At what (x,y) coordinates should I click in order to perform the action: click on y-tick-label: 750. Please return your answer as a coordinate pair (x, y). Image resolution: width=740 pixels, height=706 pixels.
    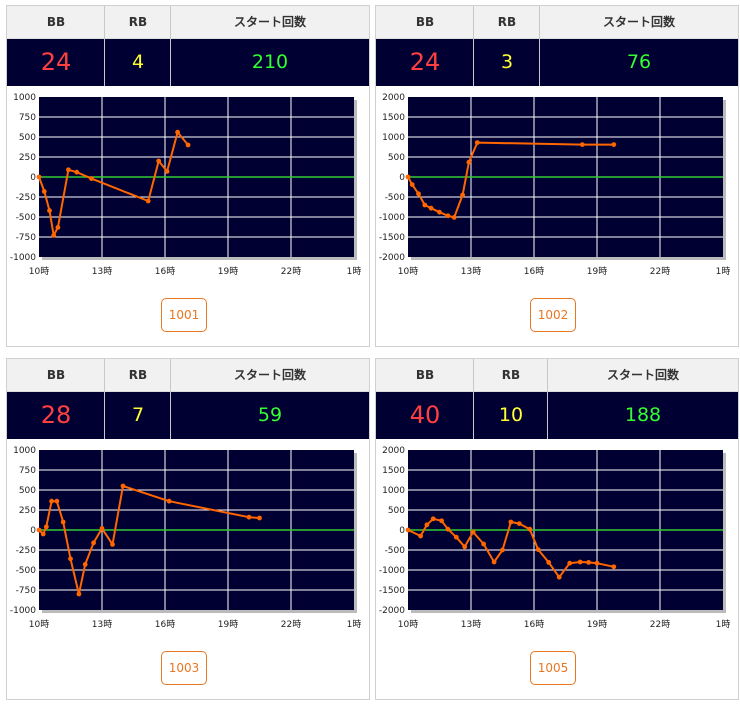
    Looking at the image, I should click on (27, 118).